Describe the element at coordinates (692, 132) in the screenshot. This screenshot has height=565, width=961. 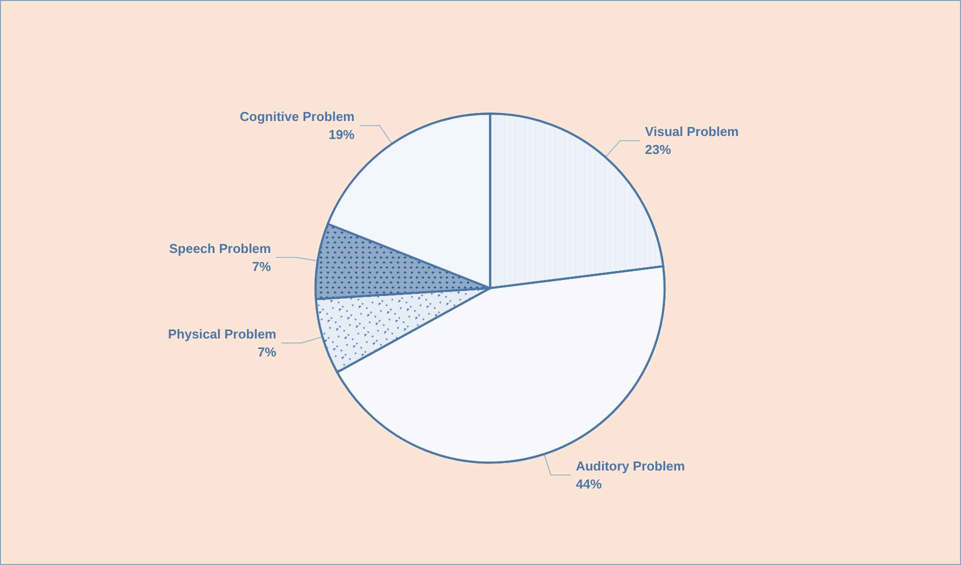
I see `slice-label: Visual Problem` at that location.